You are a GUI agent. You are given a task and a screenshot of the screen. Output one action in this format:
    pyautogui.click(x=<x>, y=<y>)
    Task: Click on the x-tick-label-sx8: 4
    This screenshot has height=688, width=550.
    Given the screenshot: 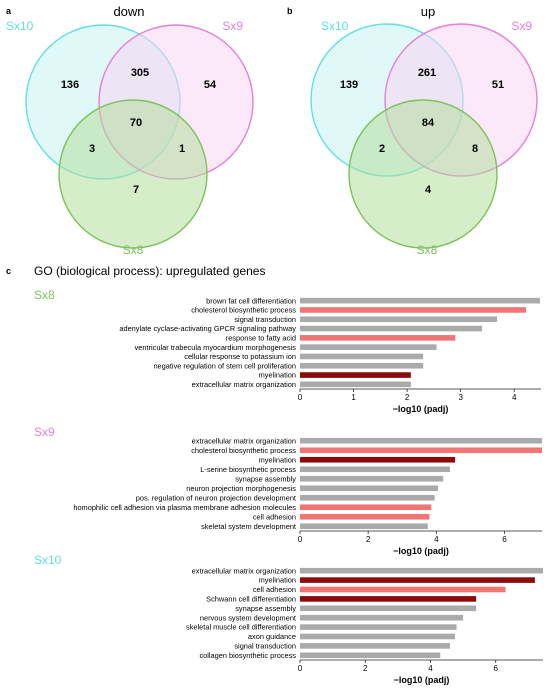 What is the action you would take?
    pyautogui.click(x=514, y=397)
    